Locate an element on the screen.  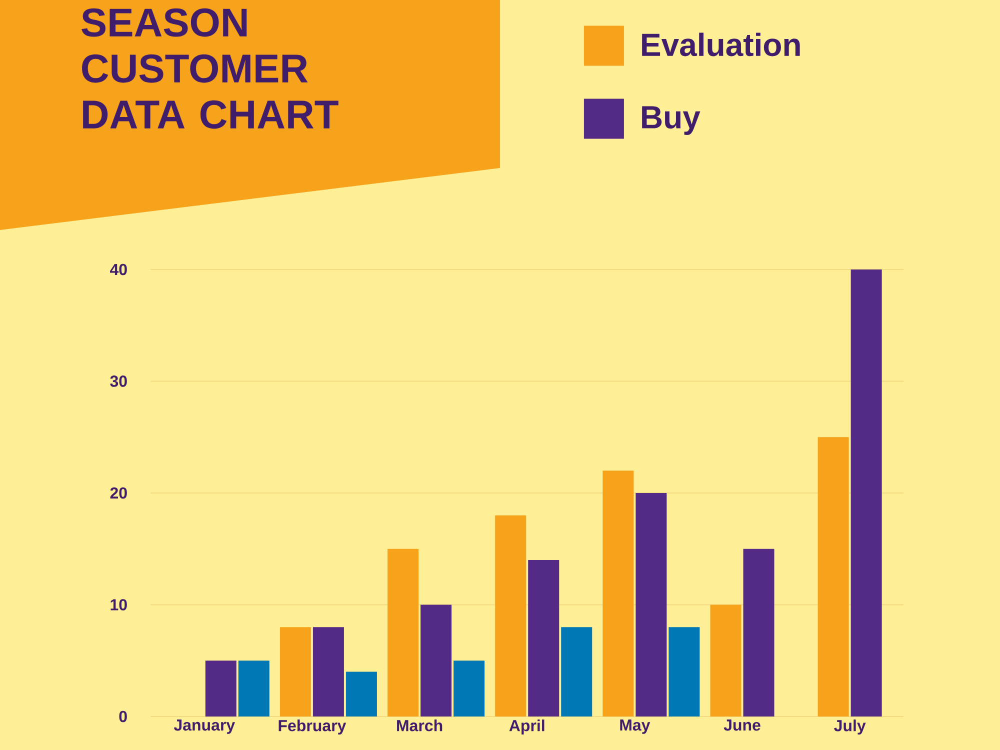
y-tick-label: 20 is located at coordinates (118, 493).